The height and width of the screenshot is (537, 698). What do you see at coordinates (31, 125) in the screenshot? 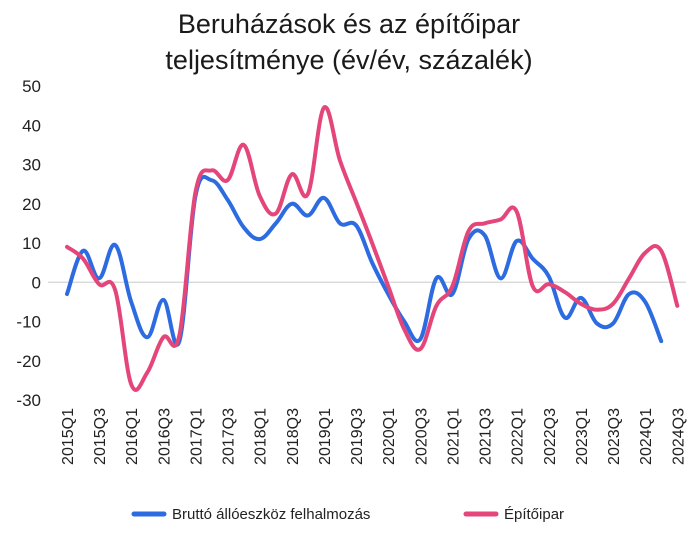
I see `y-tick-label: 40` at bounding box center [31, 125].